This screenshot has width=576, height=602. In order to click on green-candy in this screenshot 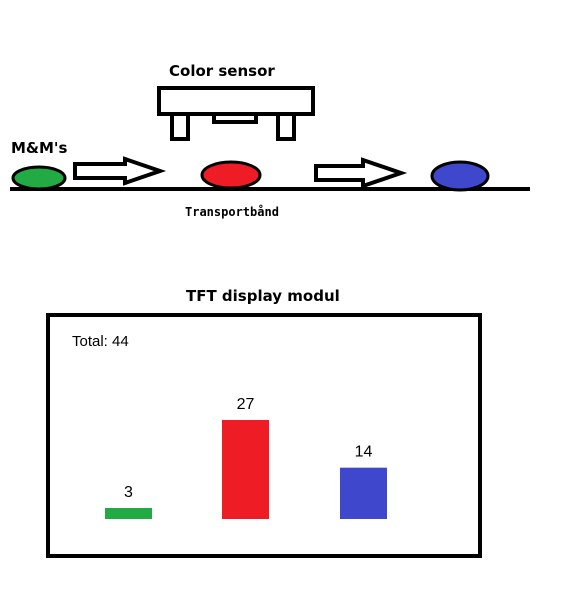, I will do `click(39, 178)`.